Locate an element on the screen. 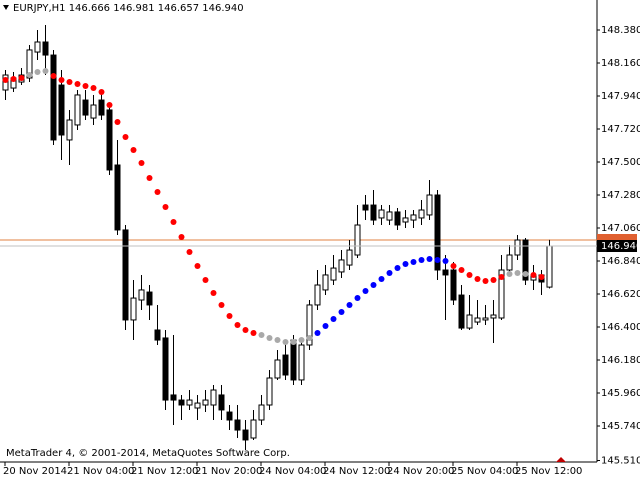  x-tick-label: 24 Nov 20:00 is located at coordinates (420, 471).